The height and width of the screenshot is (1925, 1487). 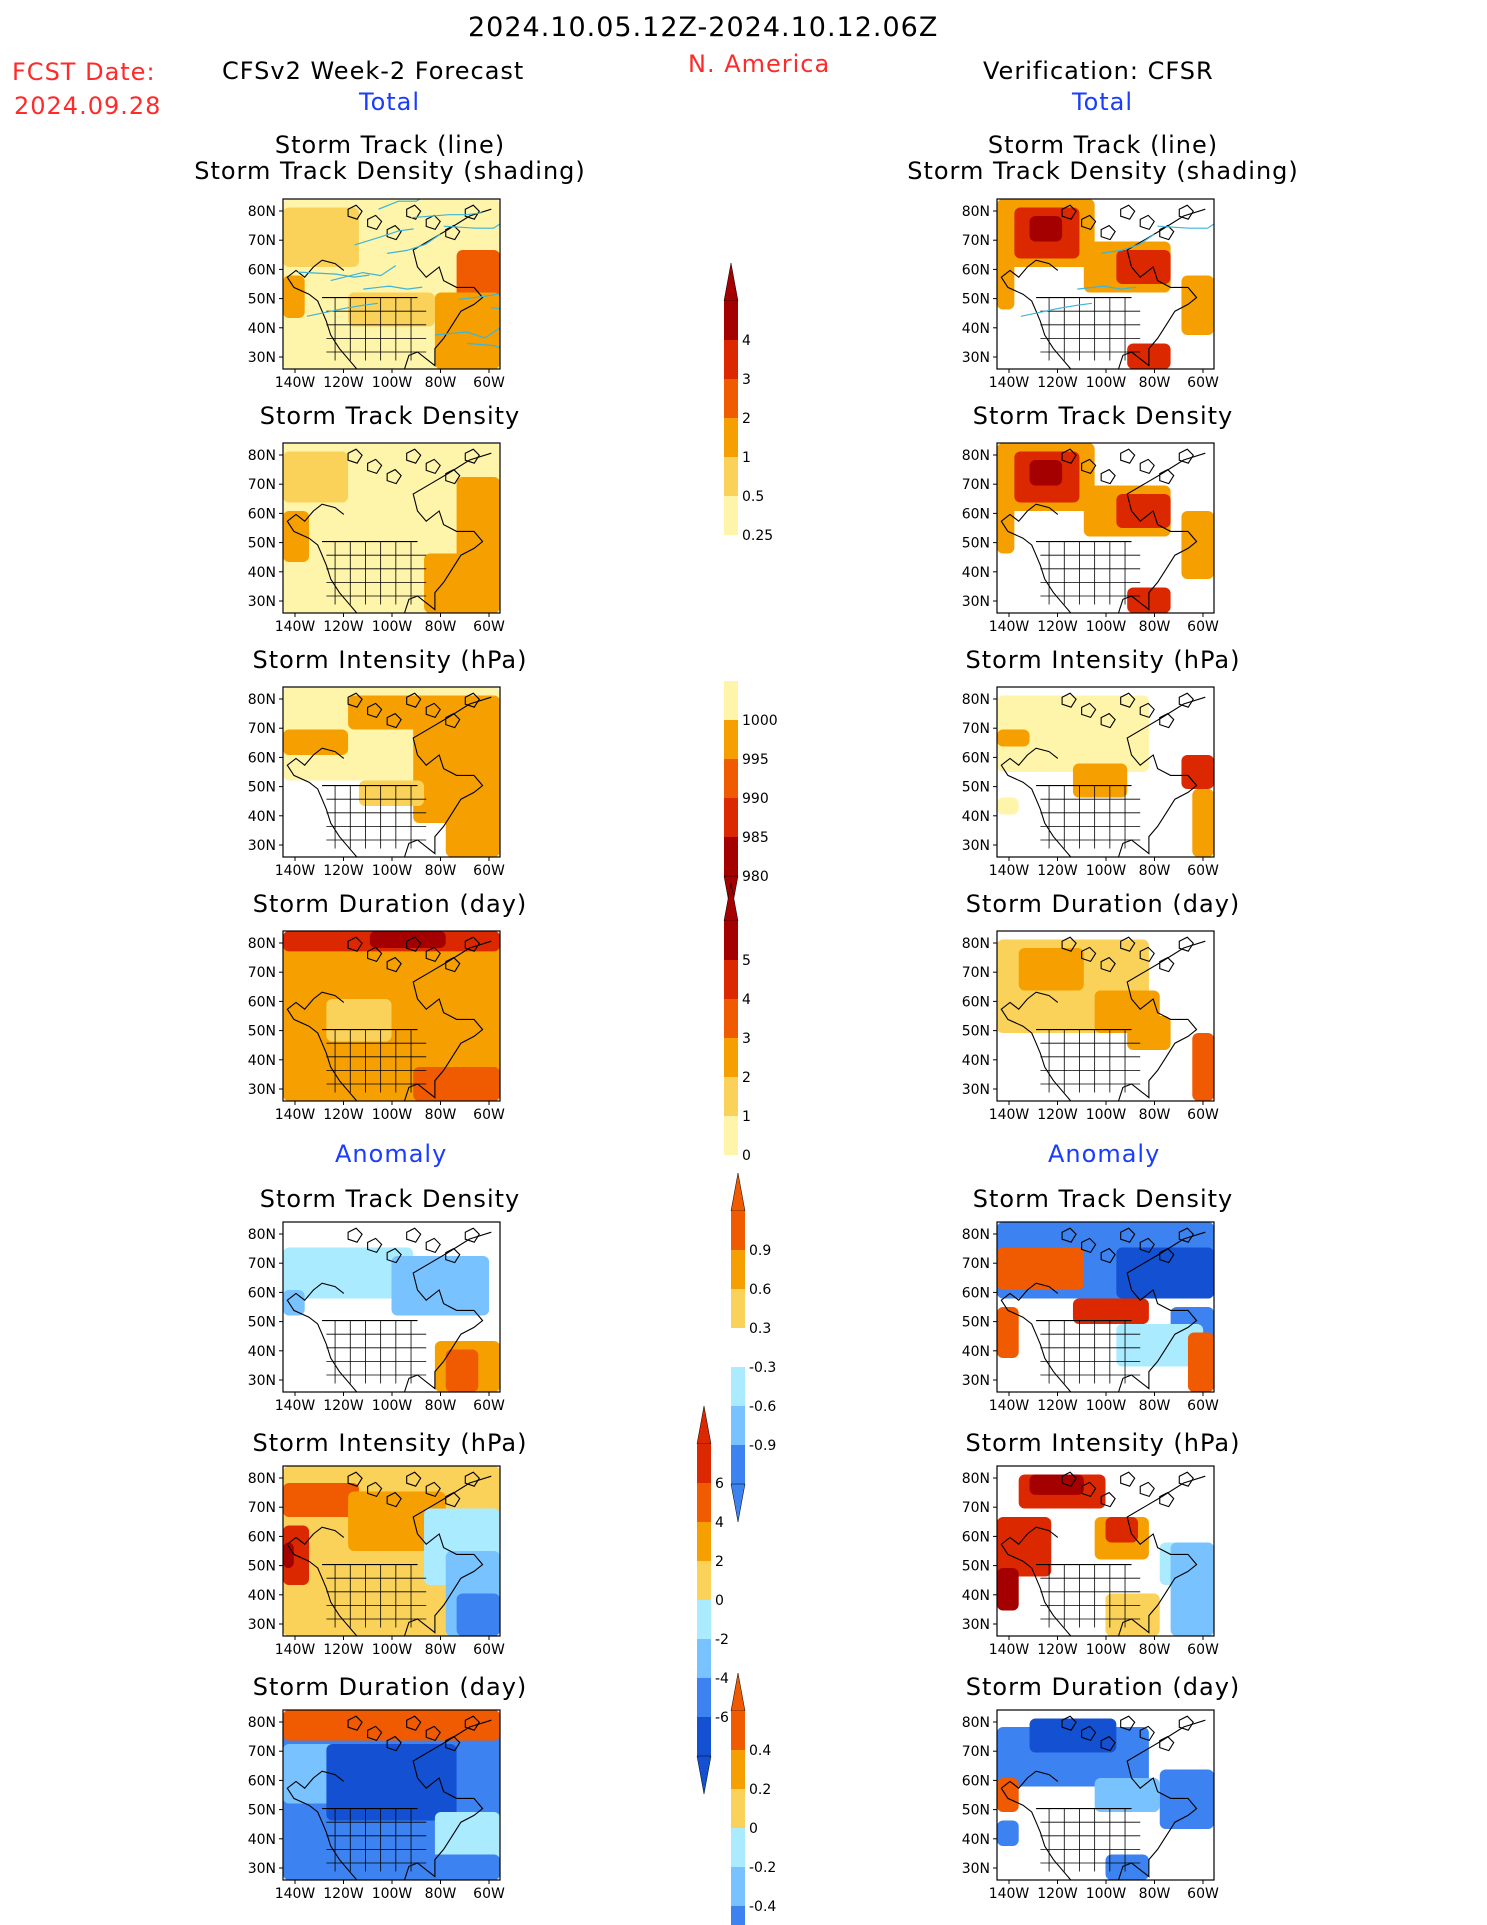 I want to click on colorbar-density-total: 4 3 2 1 0.5 0.25, so click(x=748, y=418).